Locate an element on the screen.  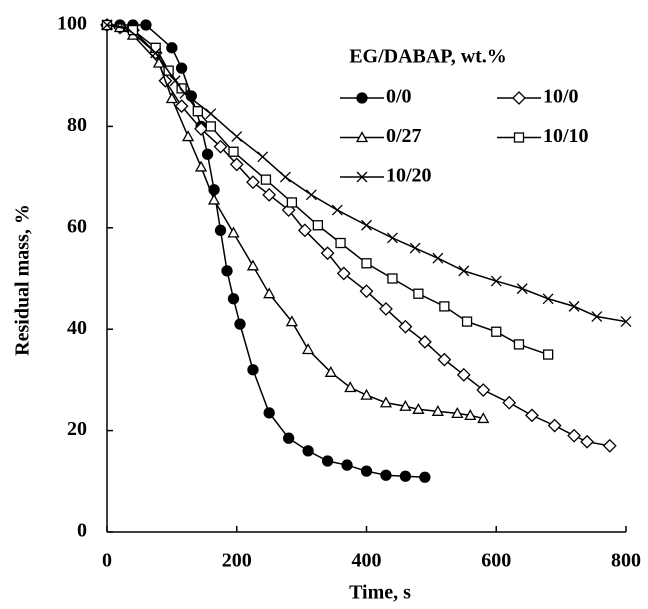
legend-label: 10/10 is located at coordinates (566, 136).